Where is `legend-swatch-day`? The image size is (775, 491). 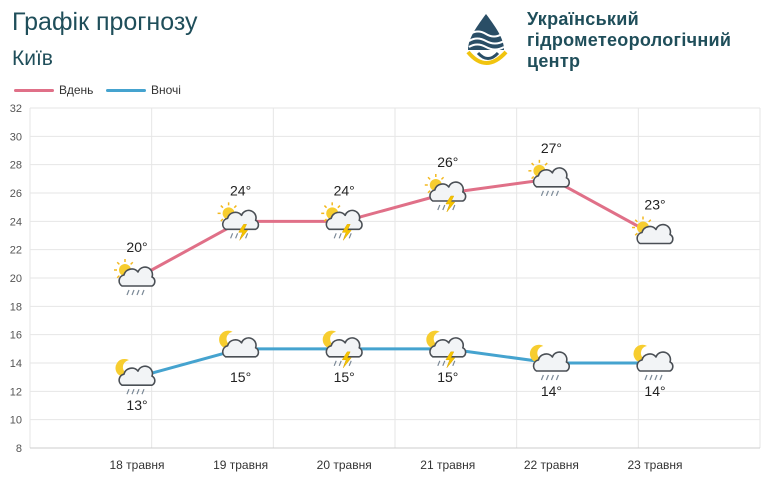
legend-swatch-day is located at coordinates (34, 91).